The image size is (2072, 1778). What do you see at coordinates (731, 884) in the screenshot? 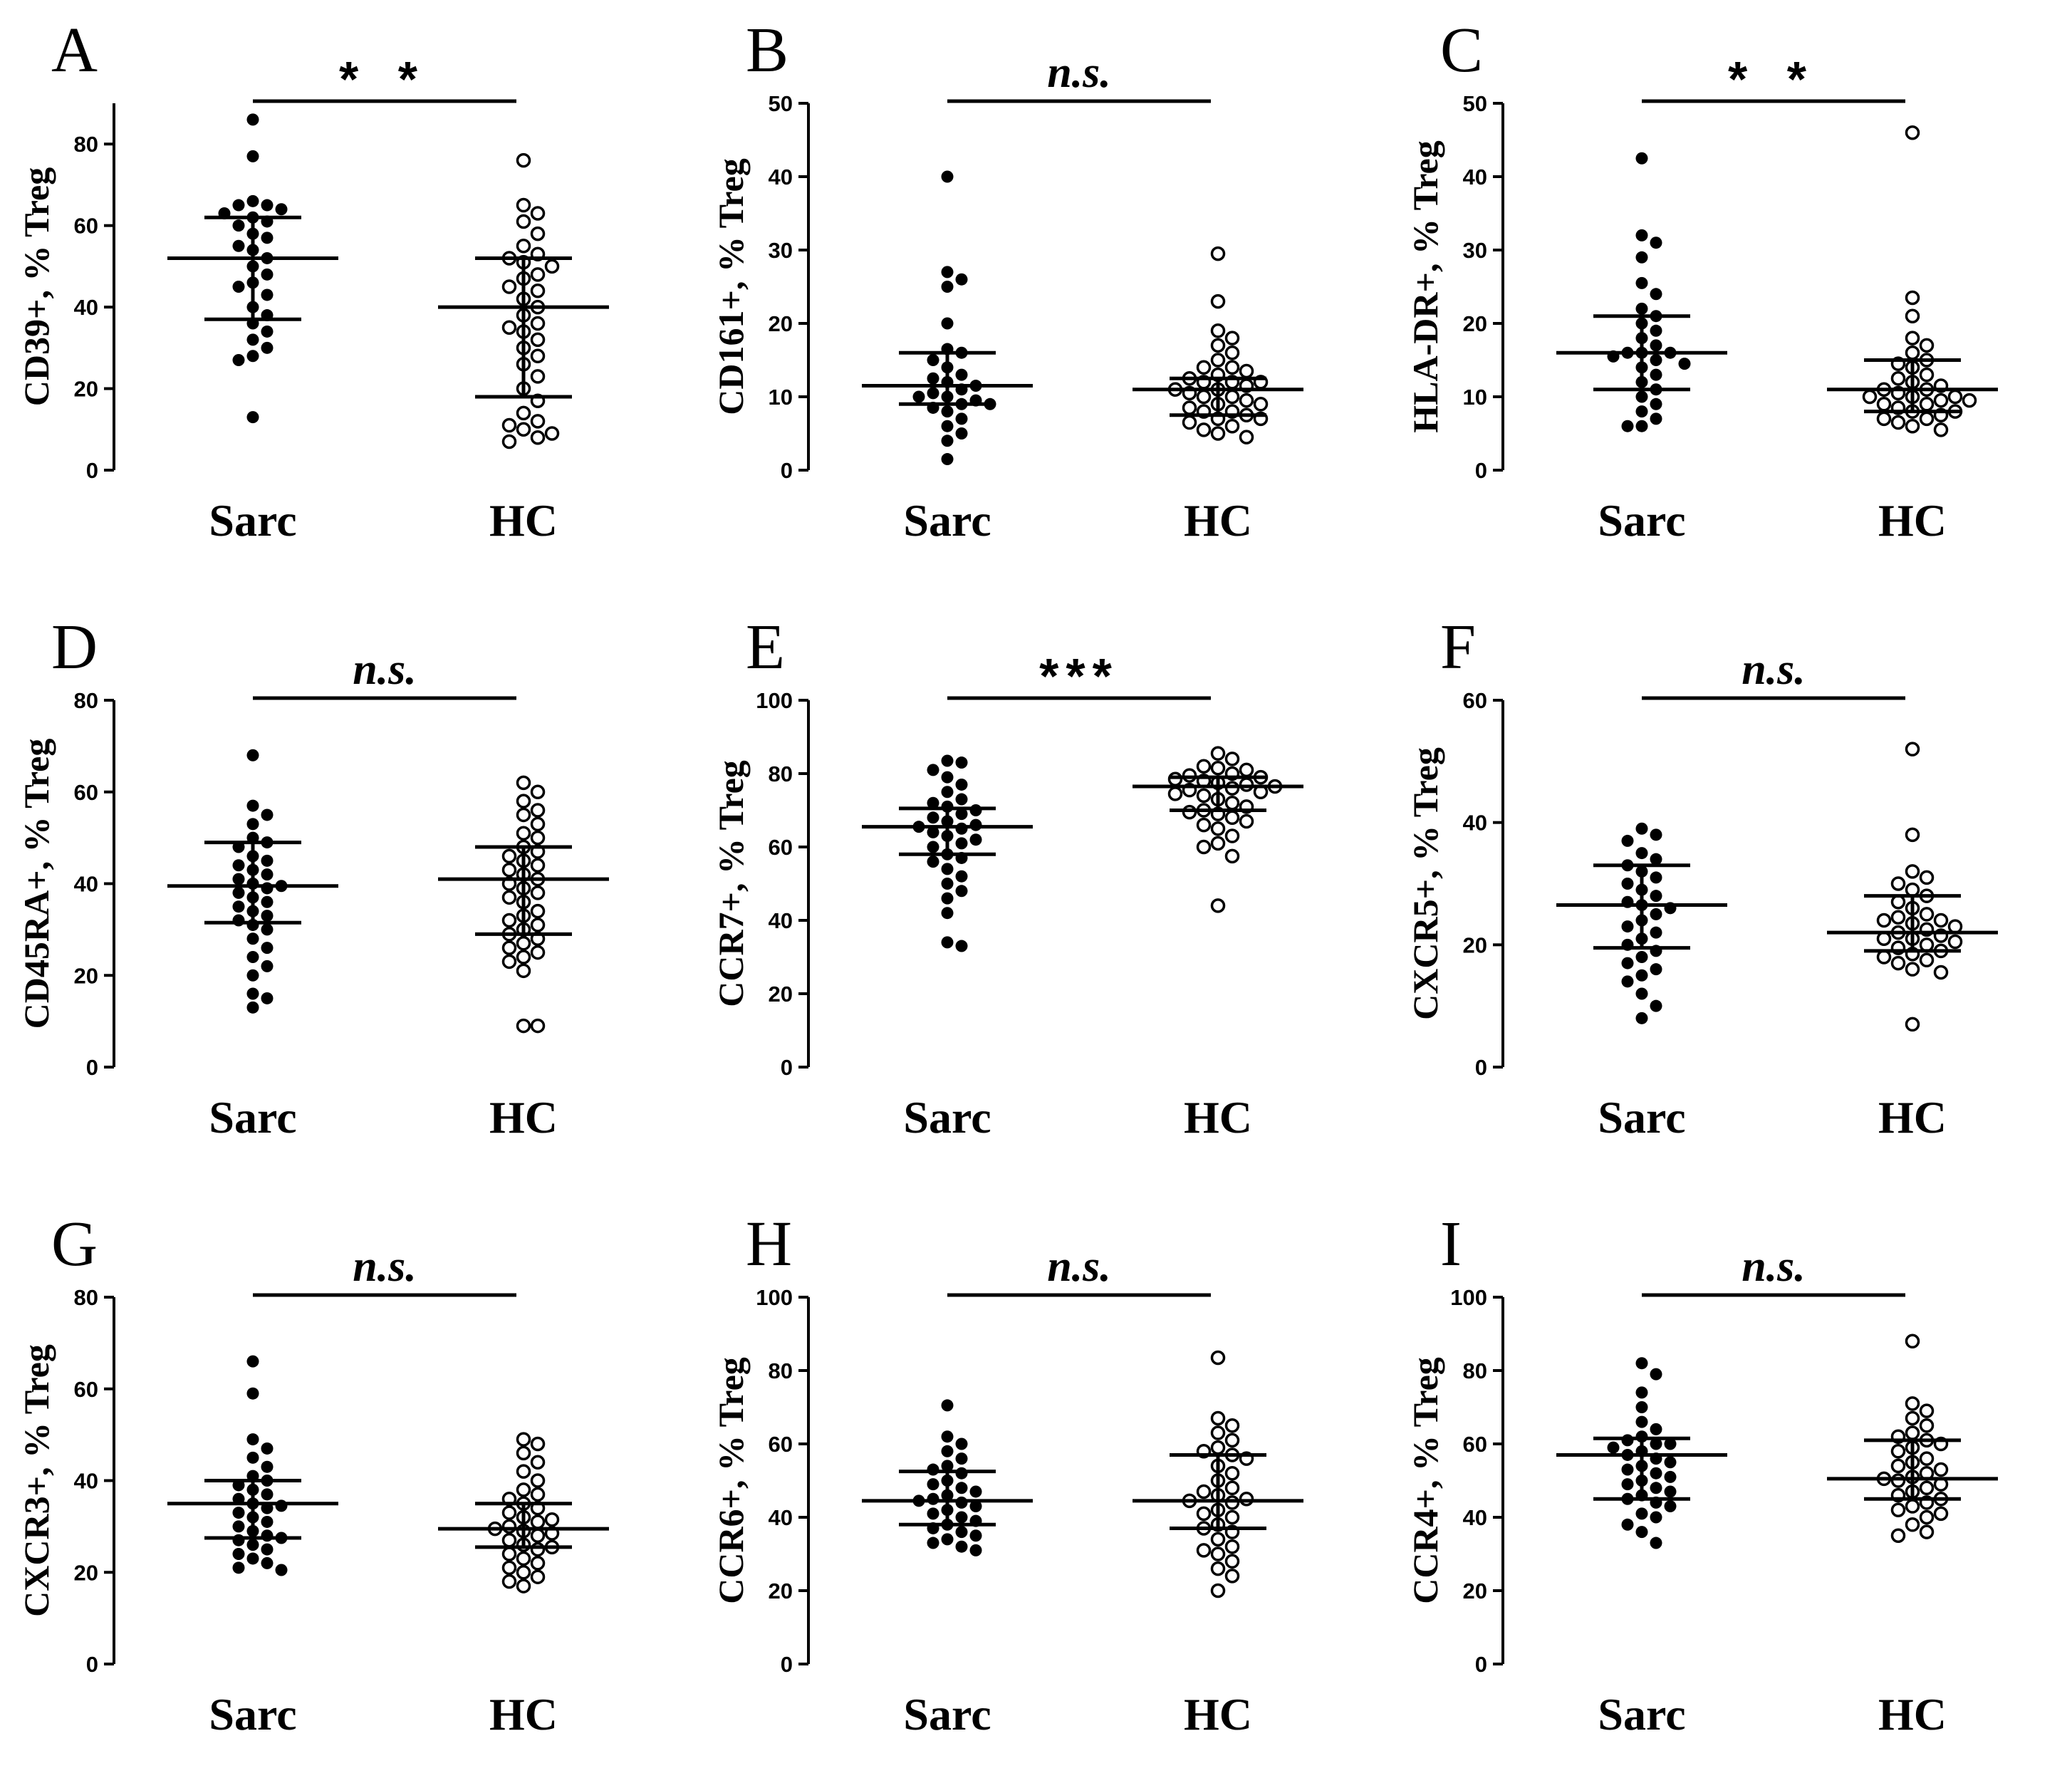
I see `y-axis-label: CCR7+, % Treg` at bounding box center [731, 884].